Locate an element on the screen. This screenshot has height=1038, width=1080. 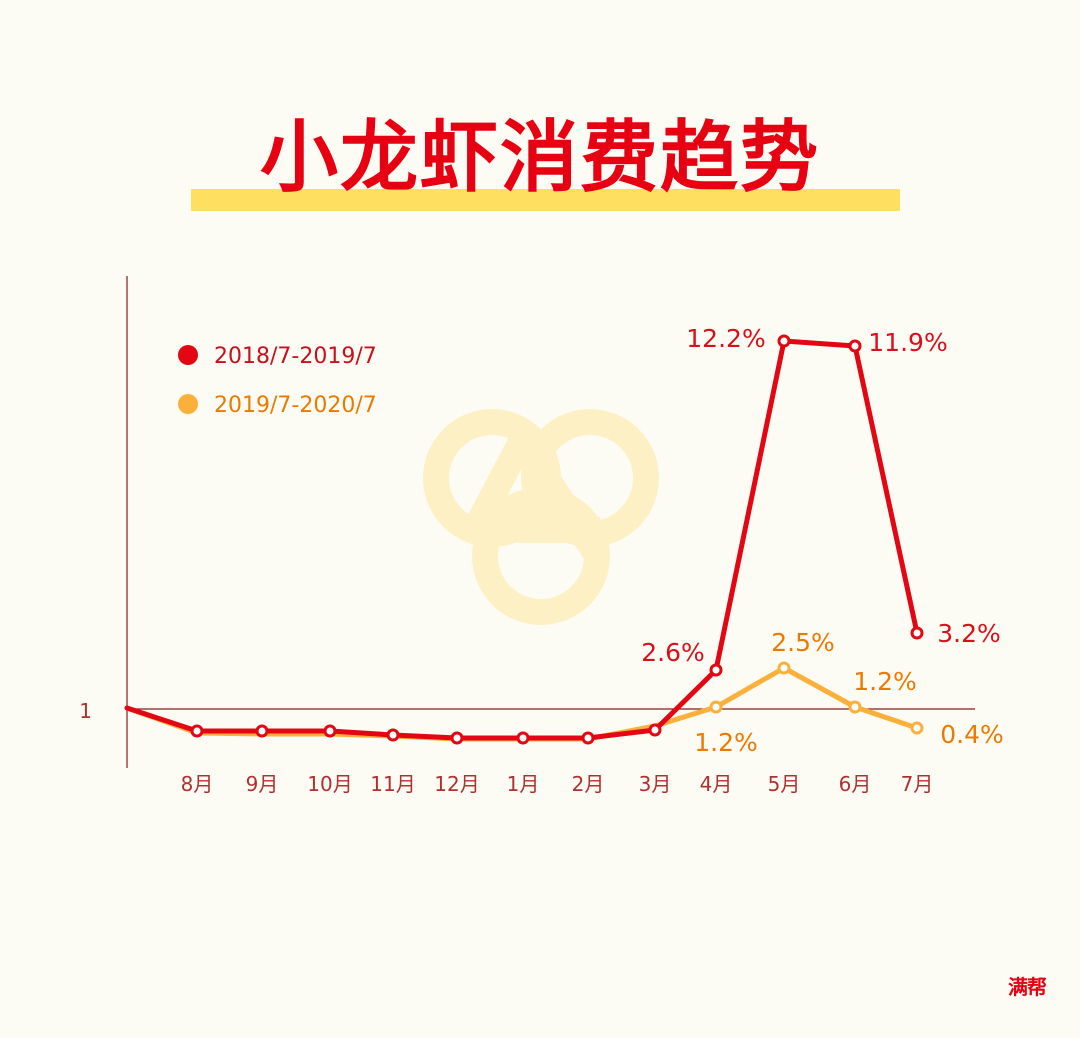
x-tick-label: 6月 is located at coordinates (855, 784).